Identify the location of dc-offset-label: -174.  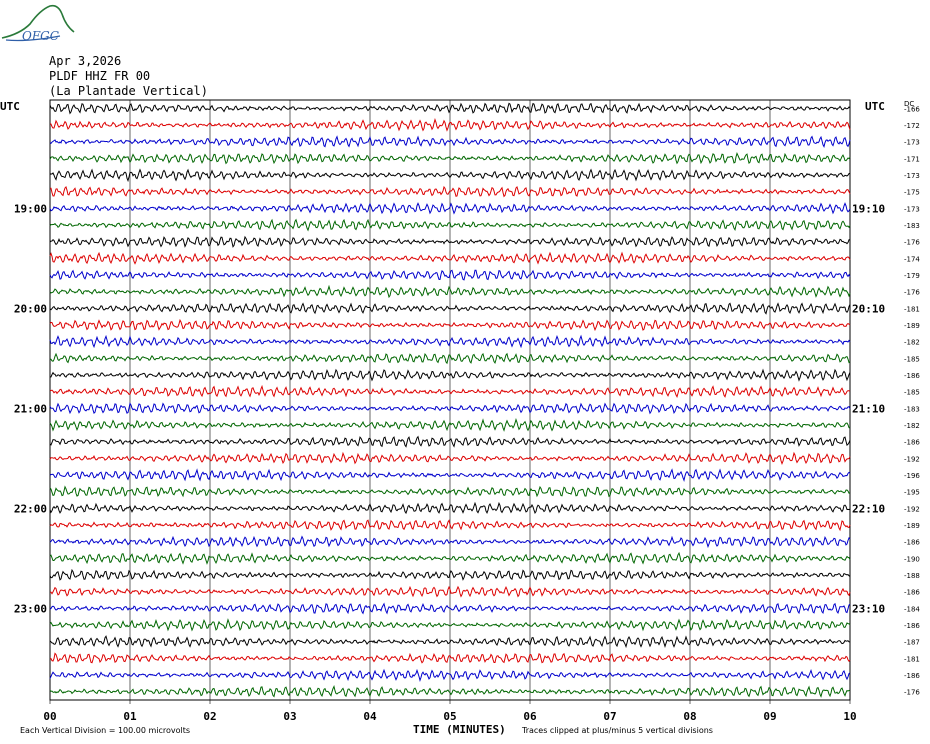
(912, 259).